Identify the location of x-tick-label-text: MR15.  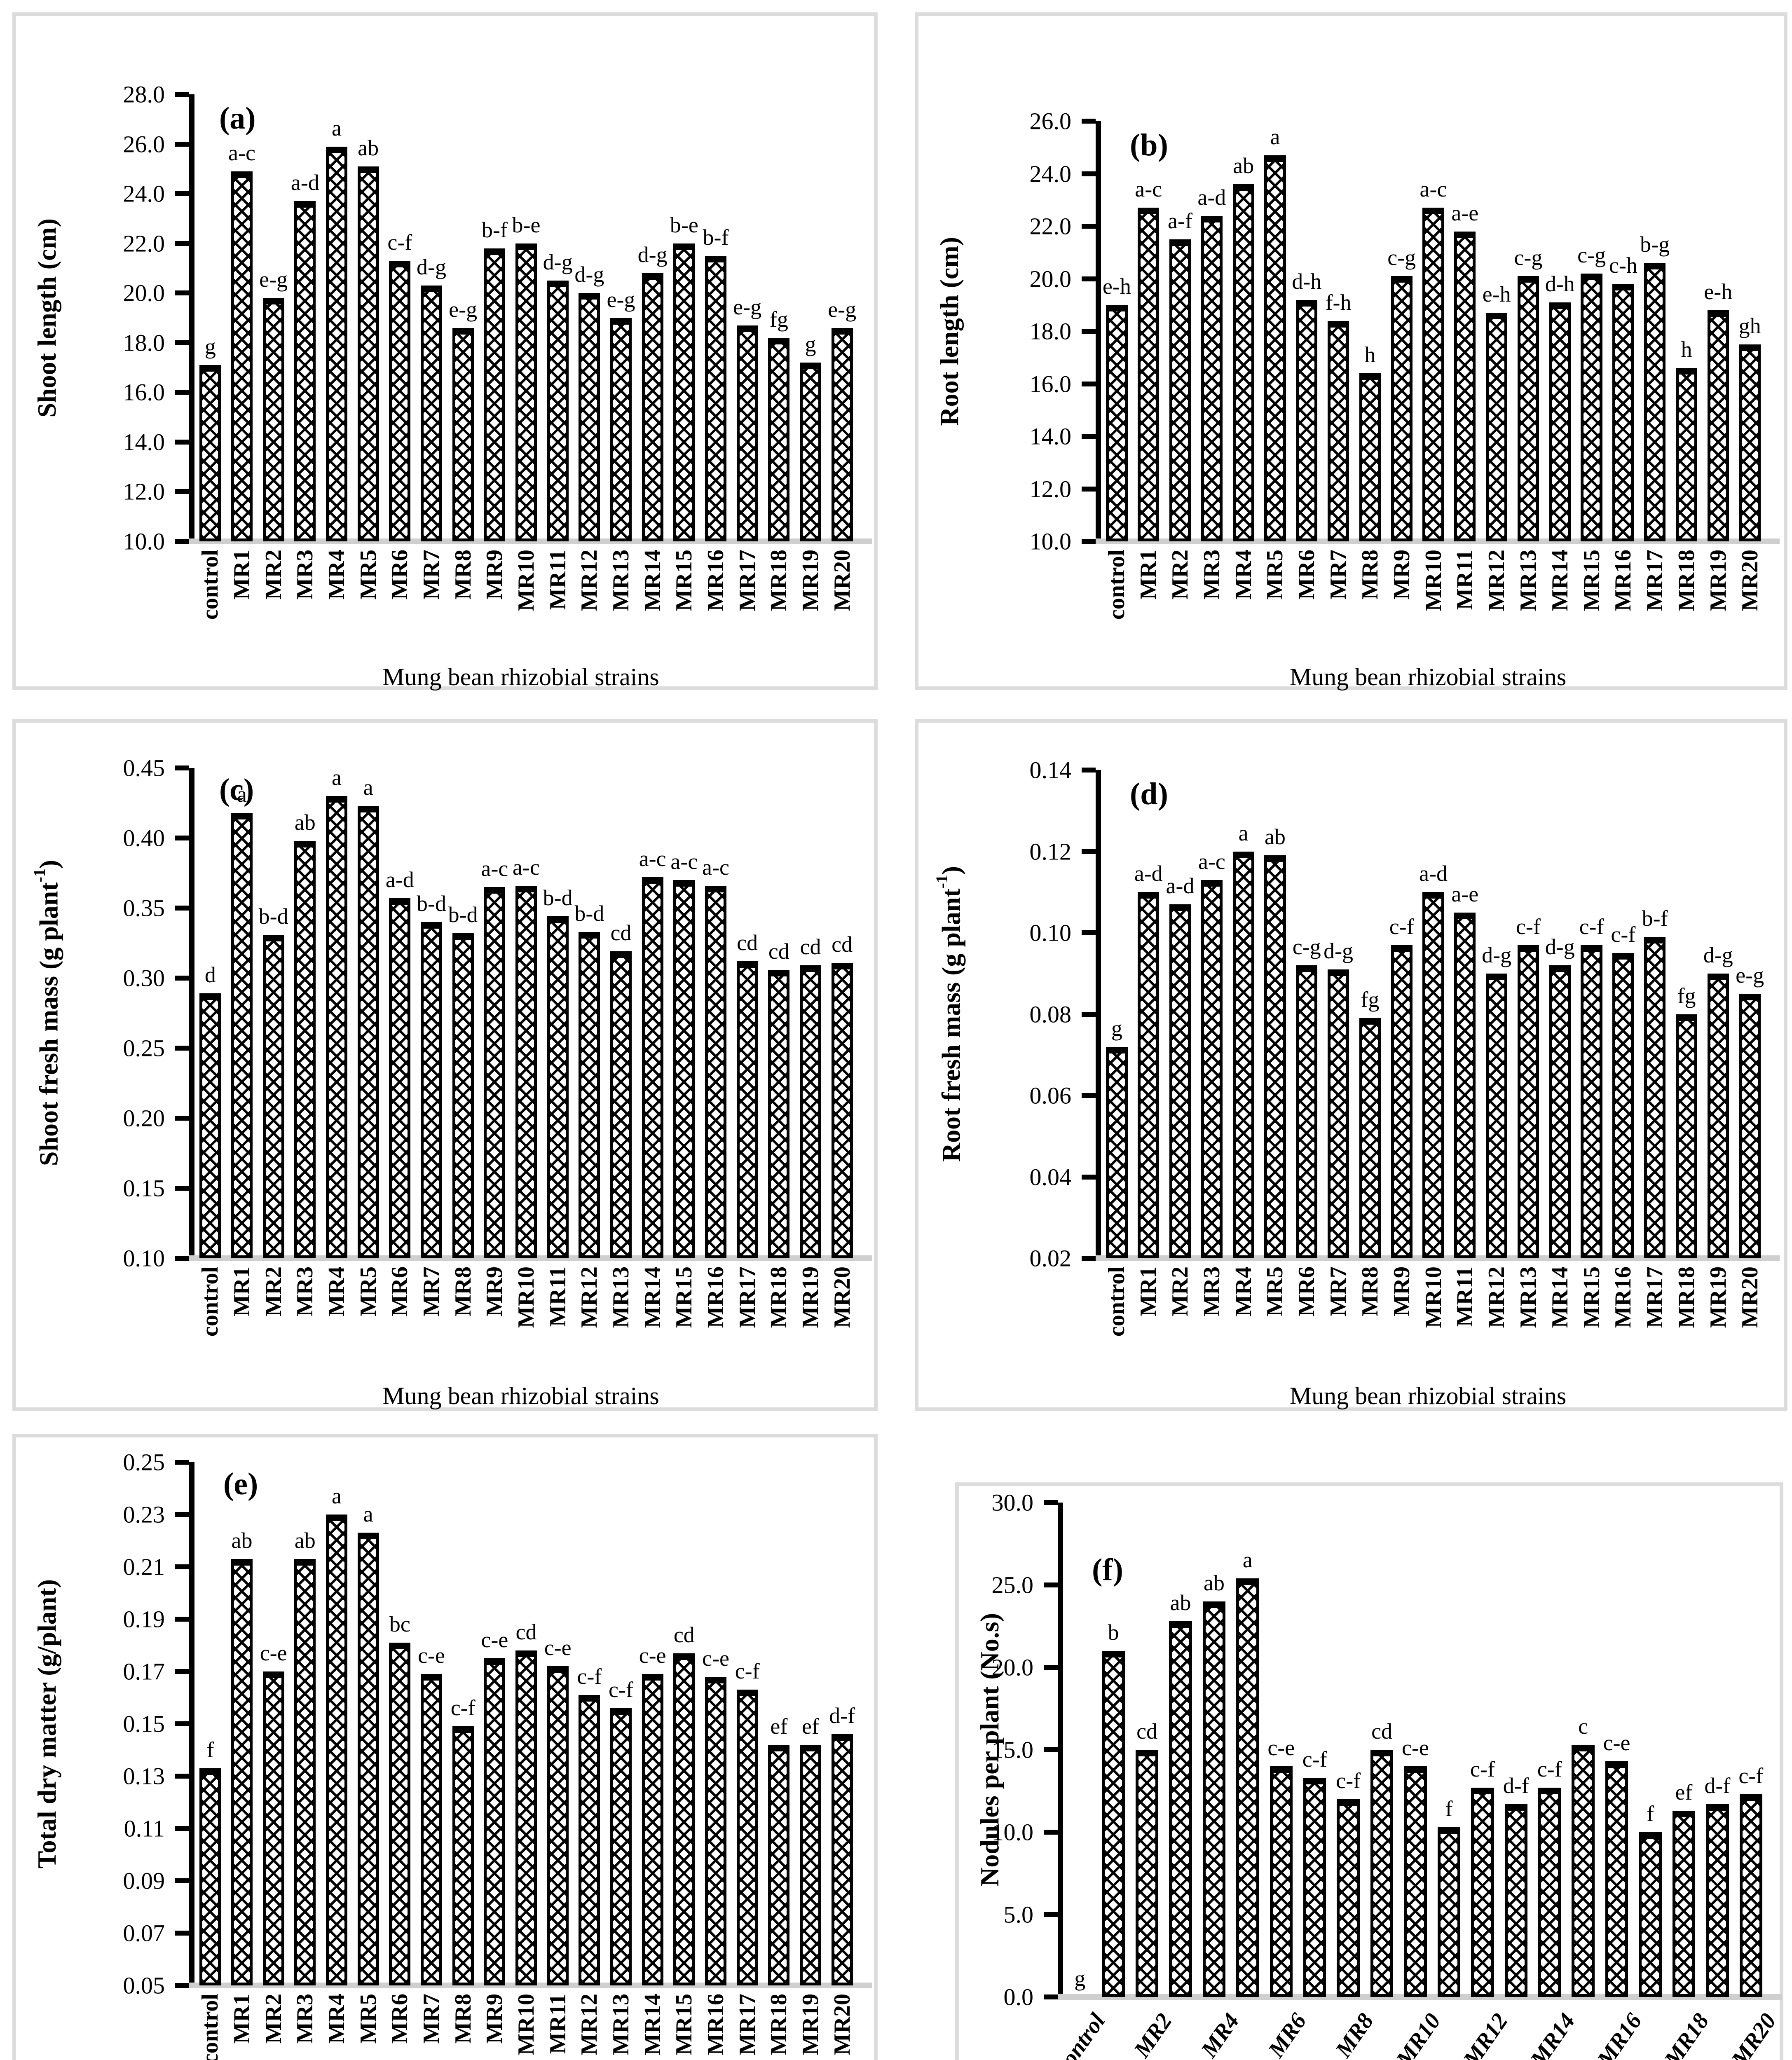
(684, 580).